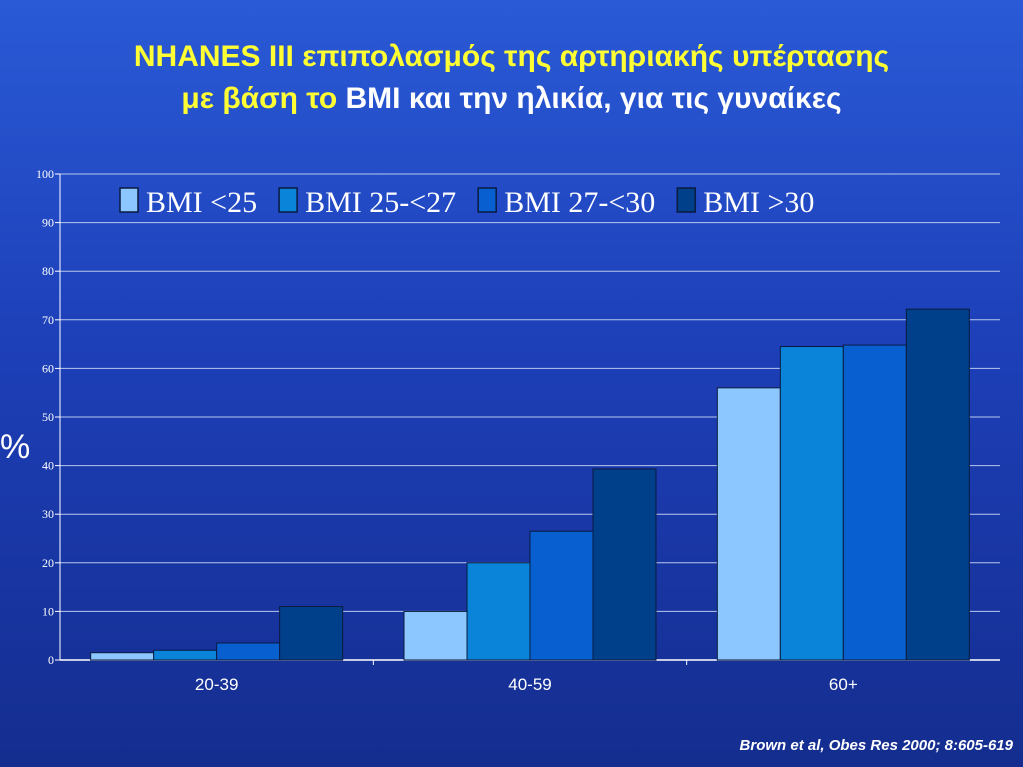  Describe the element at coordinates (45, 174) in the screenshot. I see `y-tick-label: 100` at that location.